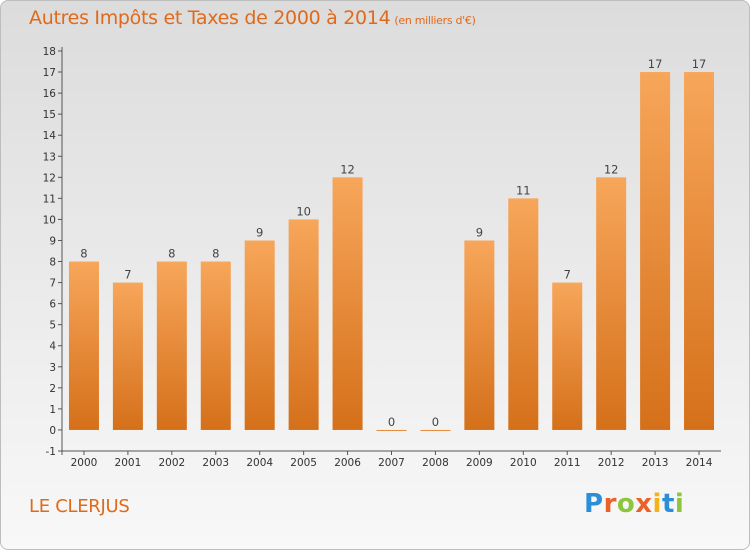 The width and height of the screenshot is (750, 550). I want to click on x-tick-label-2012: 2012, so click(611, 463).